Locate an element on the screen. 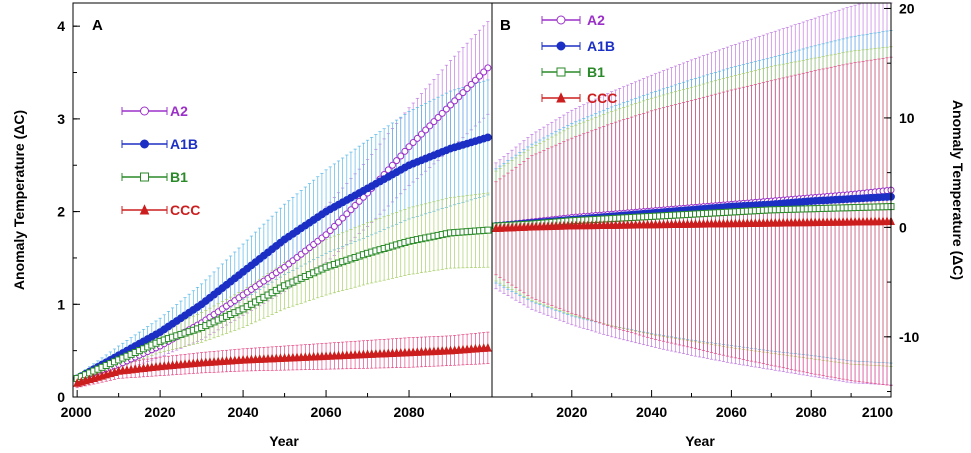 The image size is (971, 453). y-tick-label: -10 is located at coordinates (909, 337).